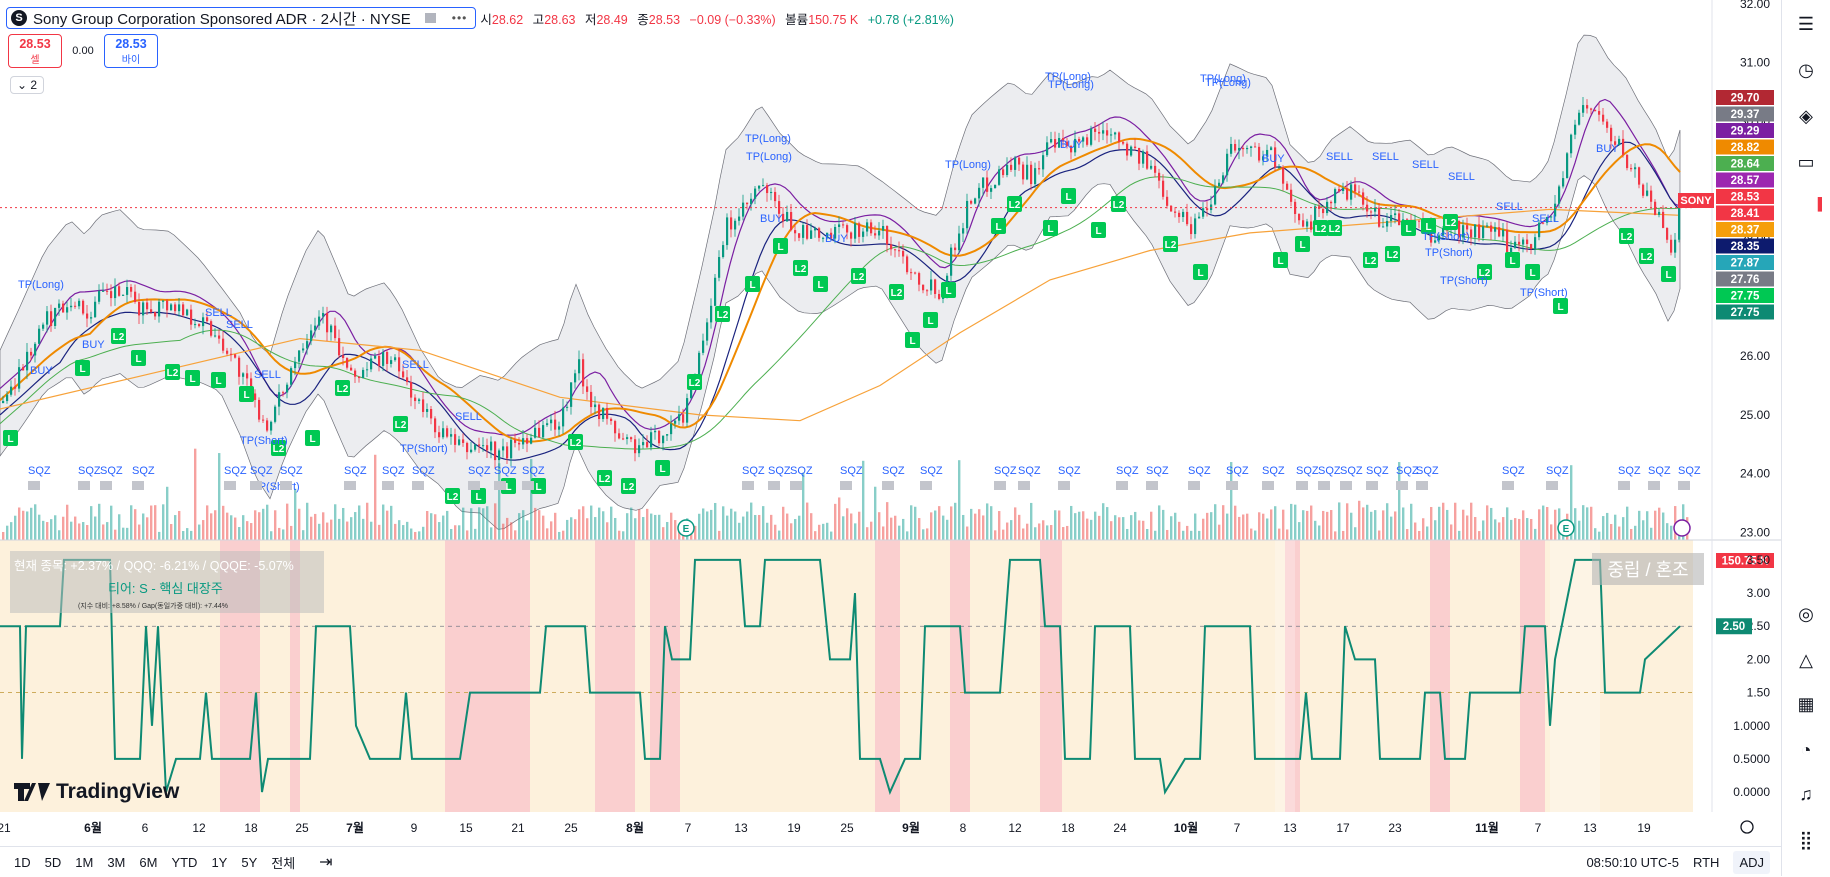 The height and width of the screenshot is (877, 1830). What do you see at coordinates (148, 862) in the screenshot?
I see `range-6m: 6M` at bounding box center [148, 862].